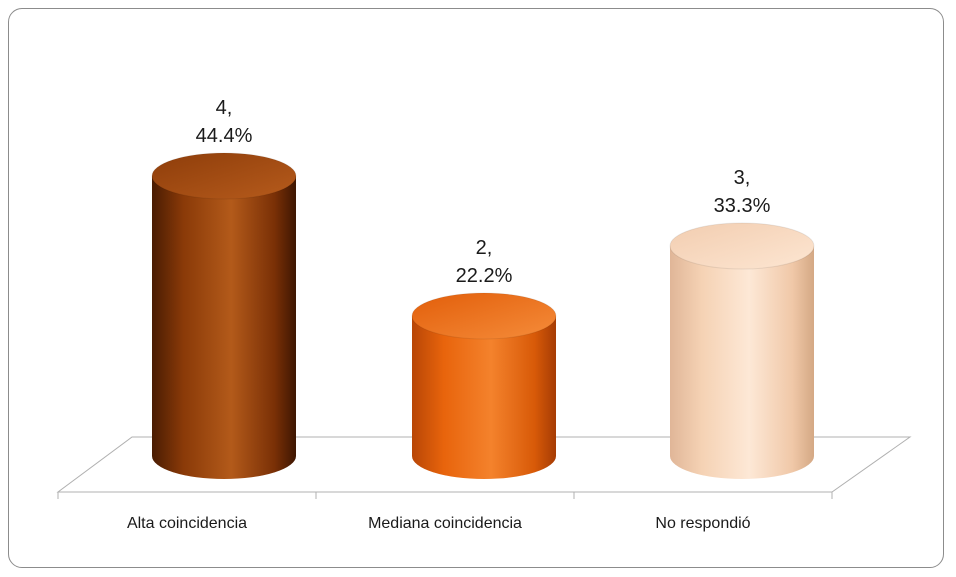 This screenshot has width=956, height=577. I want to click on category-label: No respondió, so click(702, 523).